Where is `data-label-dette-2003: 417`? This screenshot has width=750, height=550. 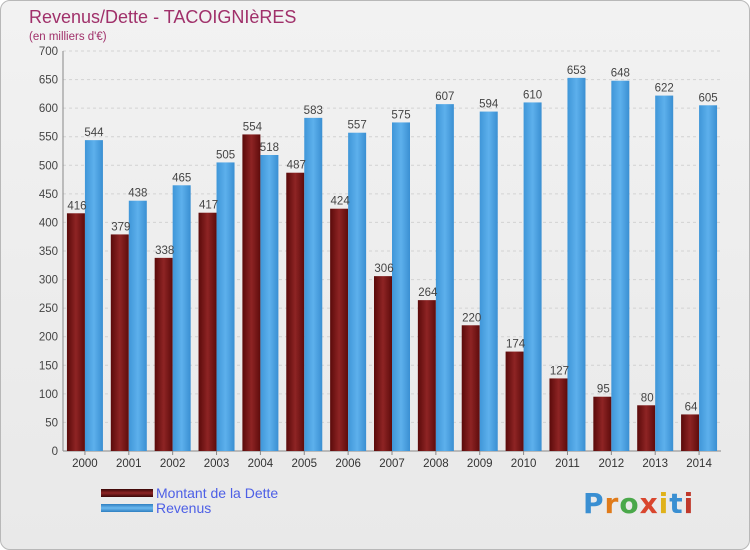
data-label-dette-2003: 417 is located at coordinates (208, 206).